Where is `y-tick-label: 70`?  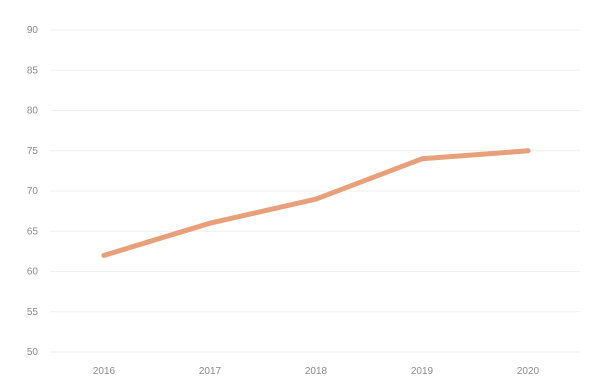
y-tick-label: 70 is located at coordinates (33, 191).